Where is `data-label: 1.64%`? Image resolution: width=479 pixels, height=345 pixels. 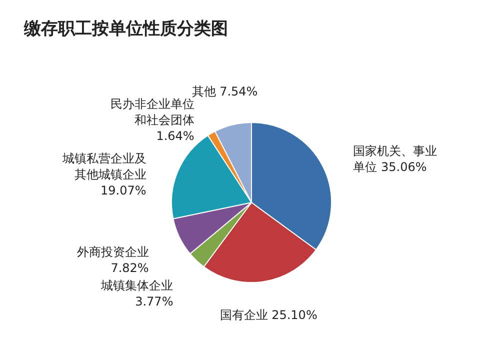 data-label: 1.64% is located at coordinates (175, 135).